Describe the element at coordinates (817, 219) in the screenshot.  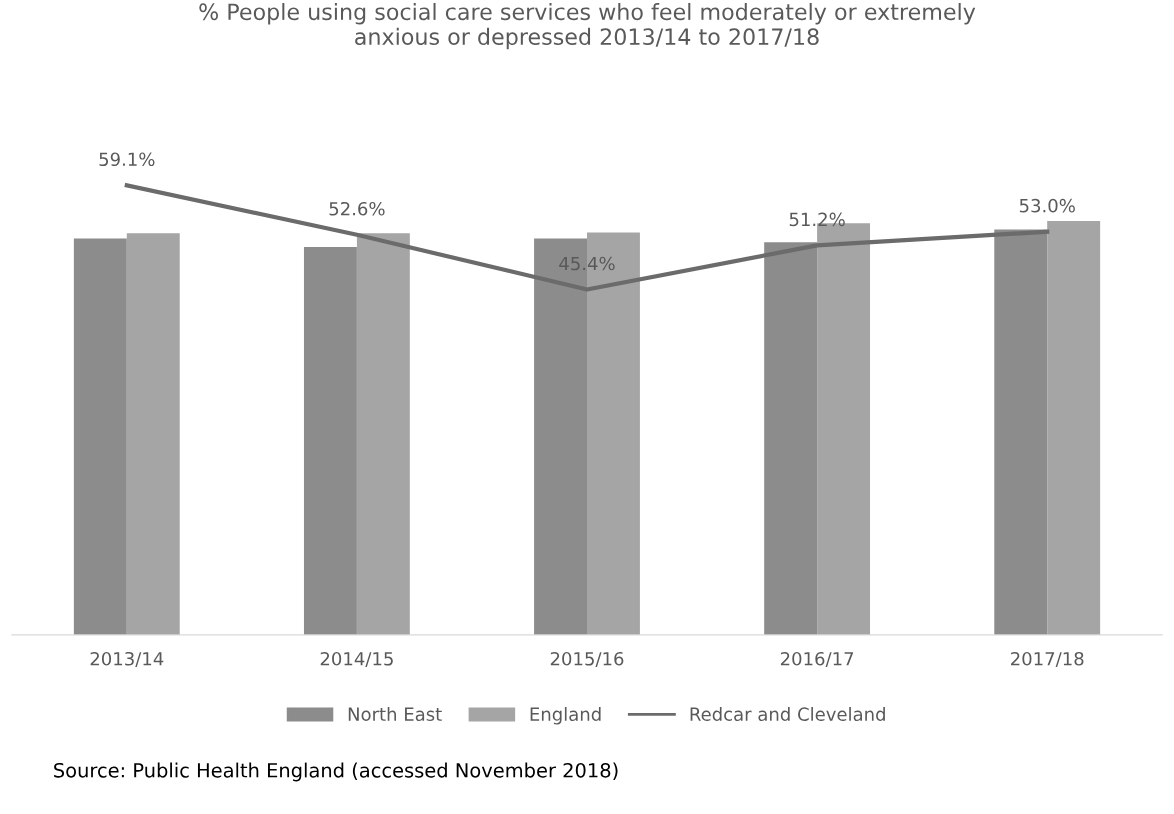
I see `data-label: 51.2%` at that location.